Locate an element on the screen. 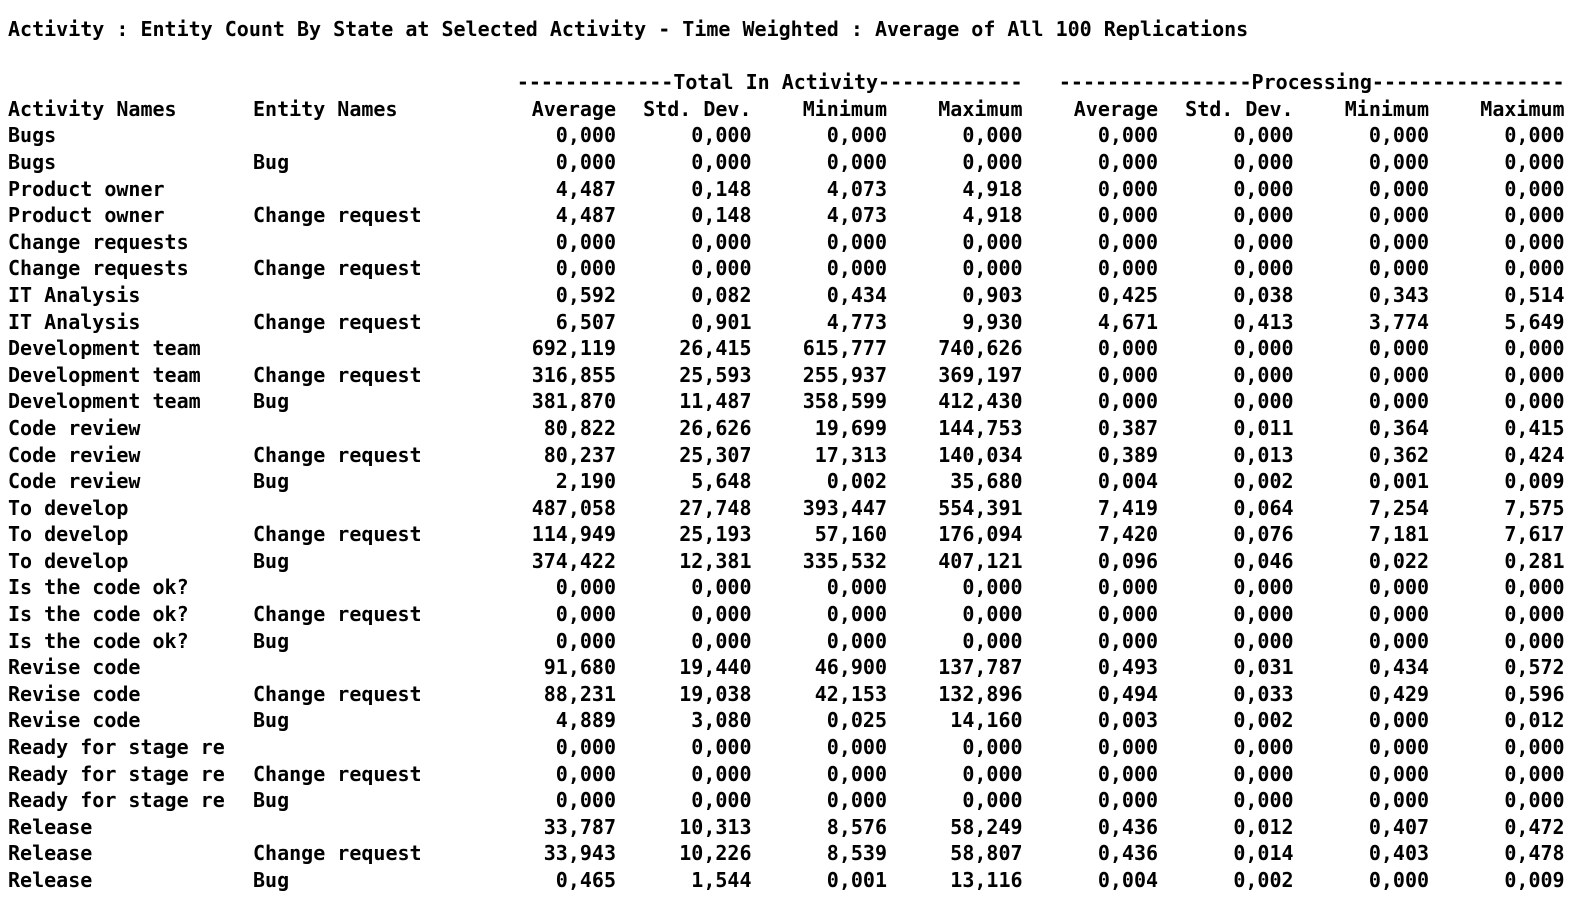  activity-name-cell: To develop is located at coordinates (68, 560).